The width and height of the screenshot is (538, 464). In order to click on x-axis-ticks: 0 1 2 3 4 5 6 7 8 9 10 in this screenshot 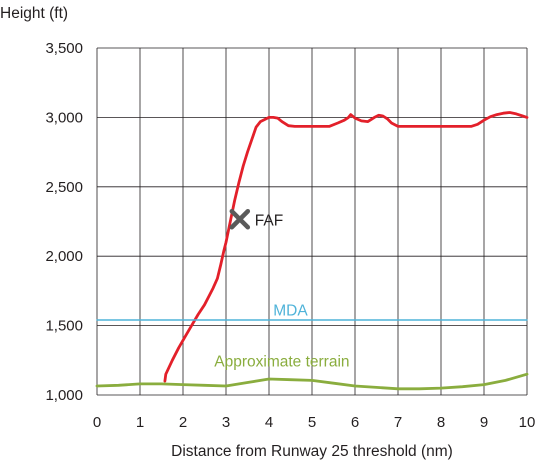, I will do `click(314, 422)`.